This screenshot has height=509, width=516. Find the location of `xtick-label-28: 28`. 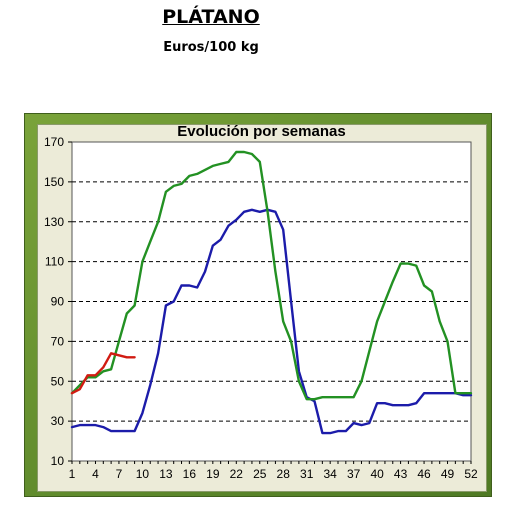

xtick-label-28: 28 is located at coordinates (284, 474).